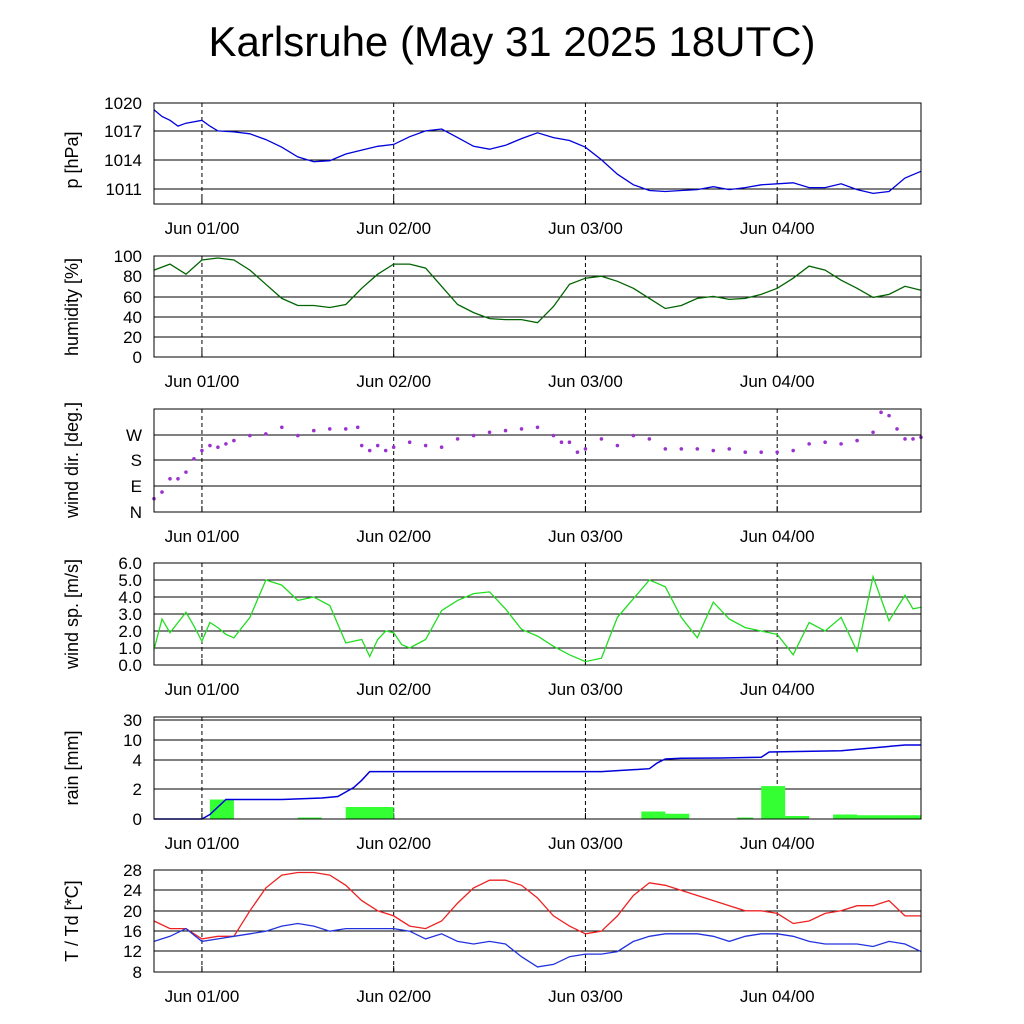 The image size is (1024, 1024). Describe the element at coordinates (777, 381) in the screenshot. I see `humidity-x-tick-label: Jun 04/00` at that location.